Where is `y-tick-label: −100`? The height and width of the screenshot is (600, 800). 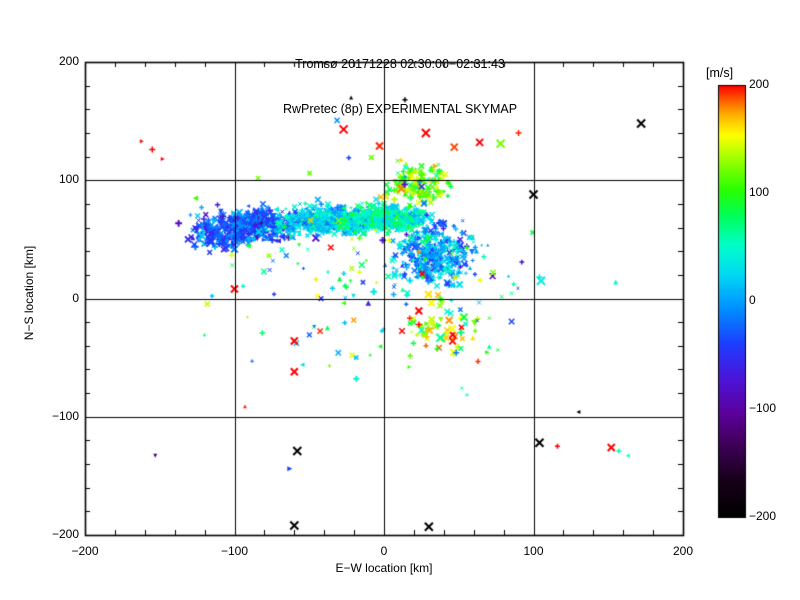
y-tick-label: −100 is located at coordinates (65, 415).